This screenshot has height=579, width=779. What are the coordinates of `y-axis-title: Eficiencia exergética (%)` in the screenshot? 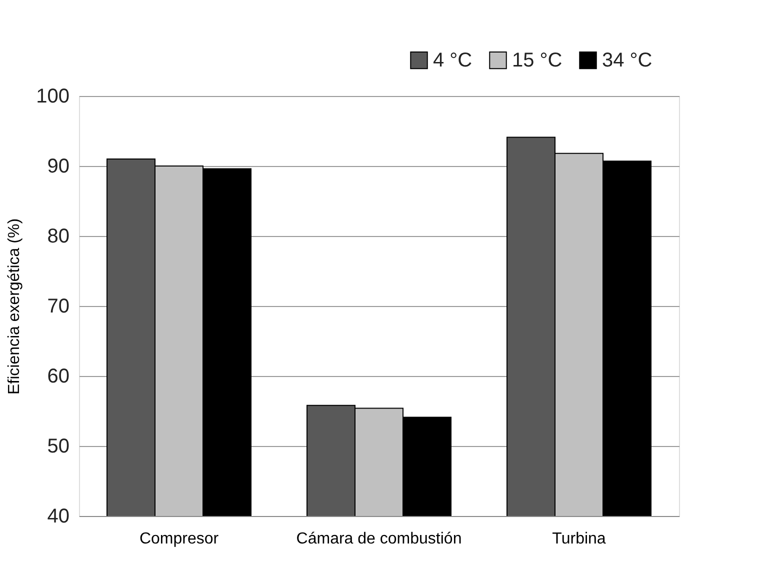 It's located at (15, 306).